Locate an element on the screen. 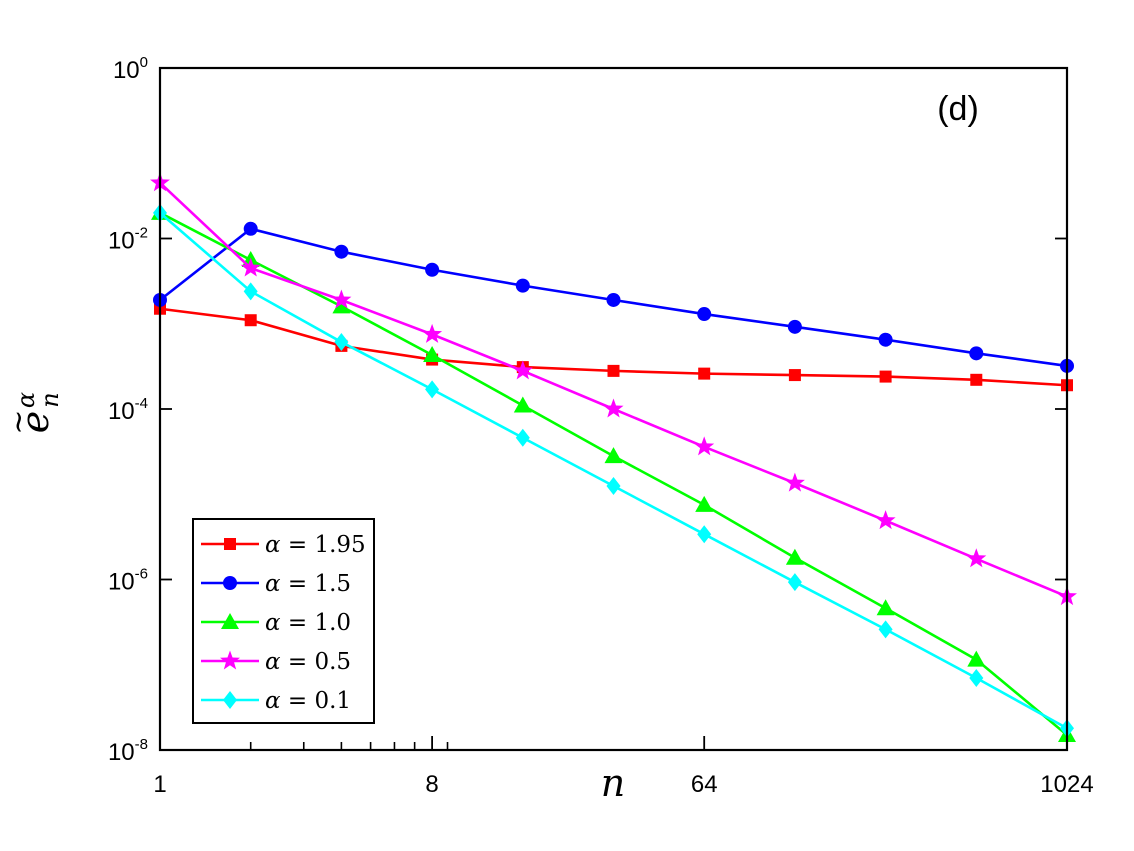  legend: α = 1.95 α = 1.5 α = 1.0 α = 0.5 α = 0.1 is located at coordinates (283, 621).